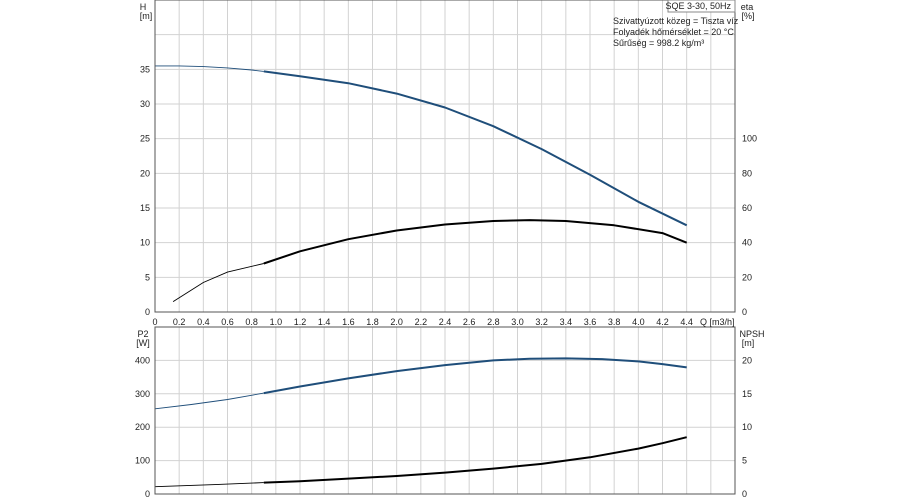  What do you see at coordinates (686, 322) in the screenshot?
I see `head-efficiency-panel-x-tick-label: 4.4` at bounding box center [686, 322].